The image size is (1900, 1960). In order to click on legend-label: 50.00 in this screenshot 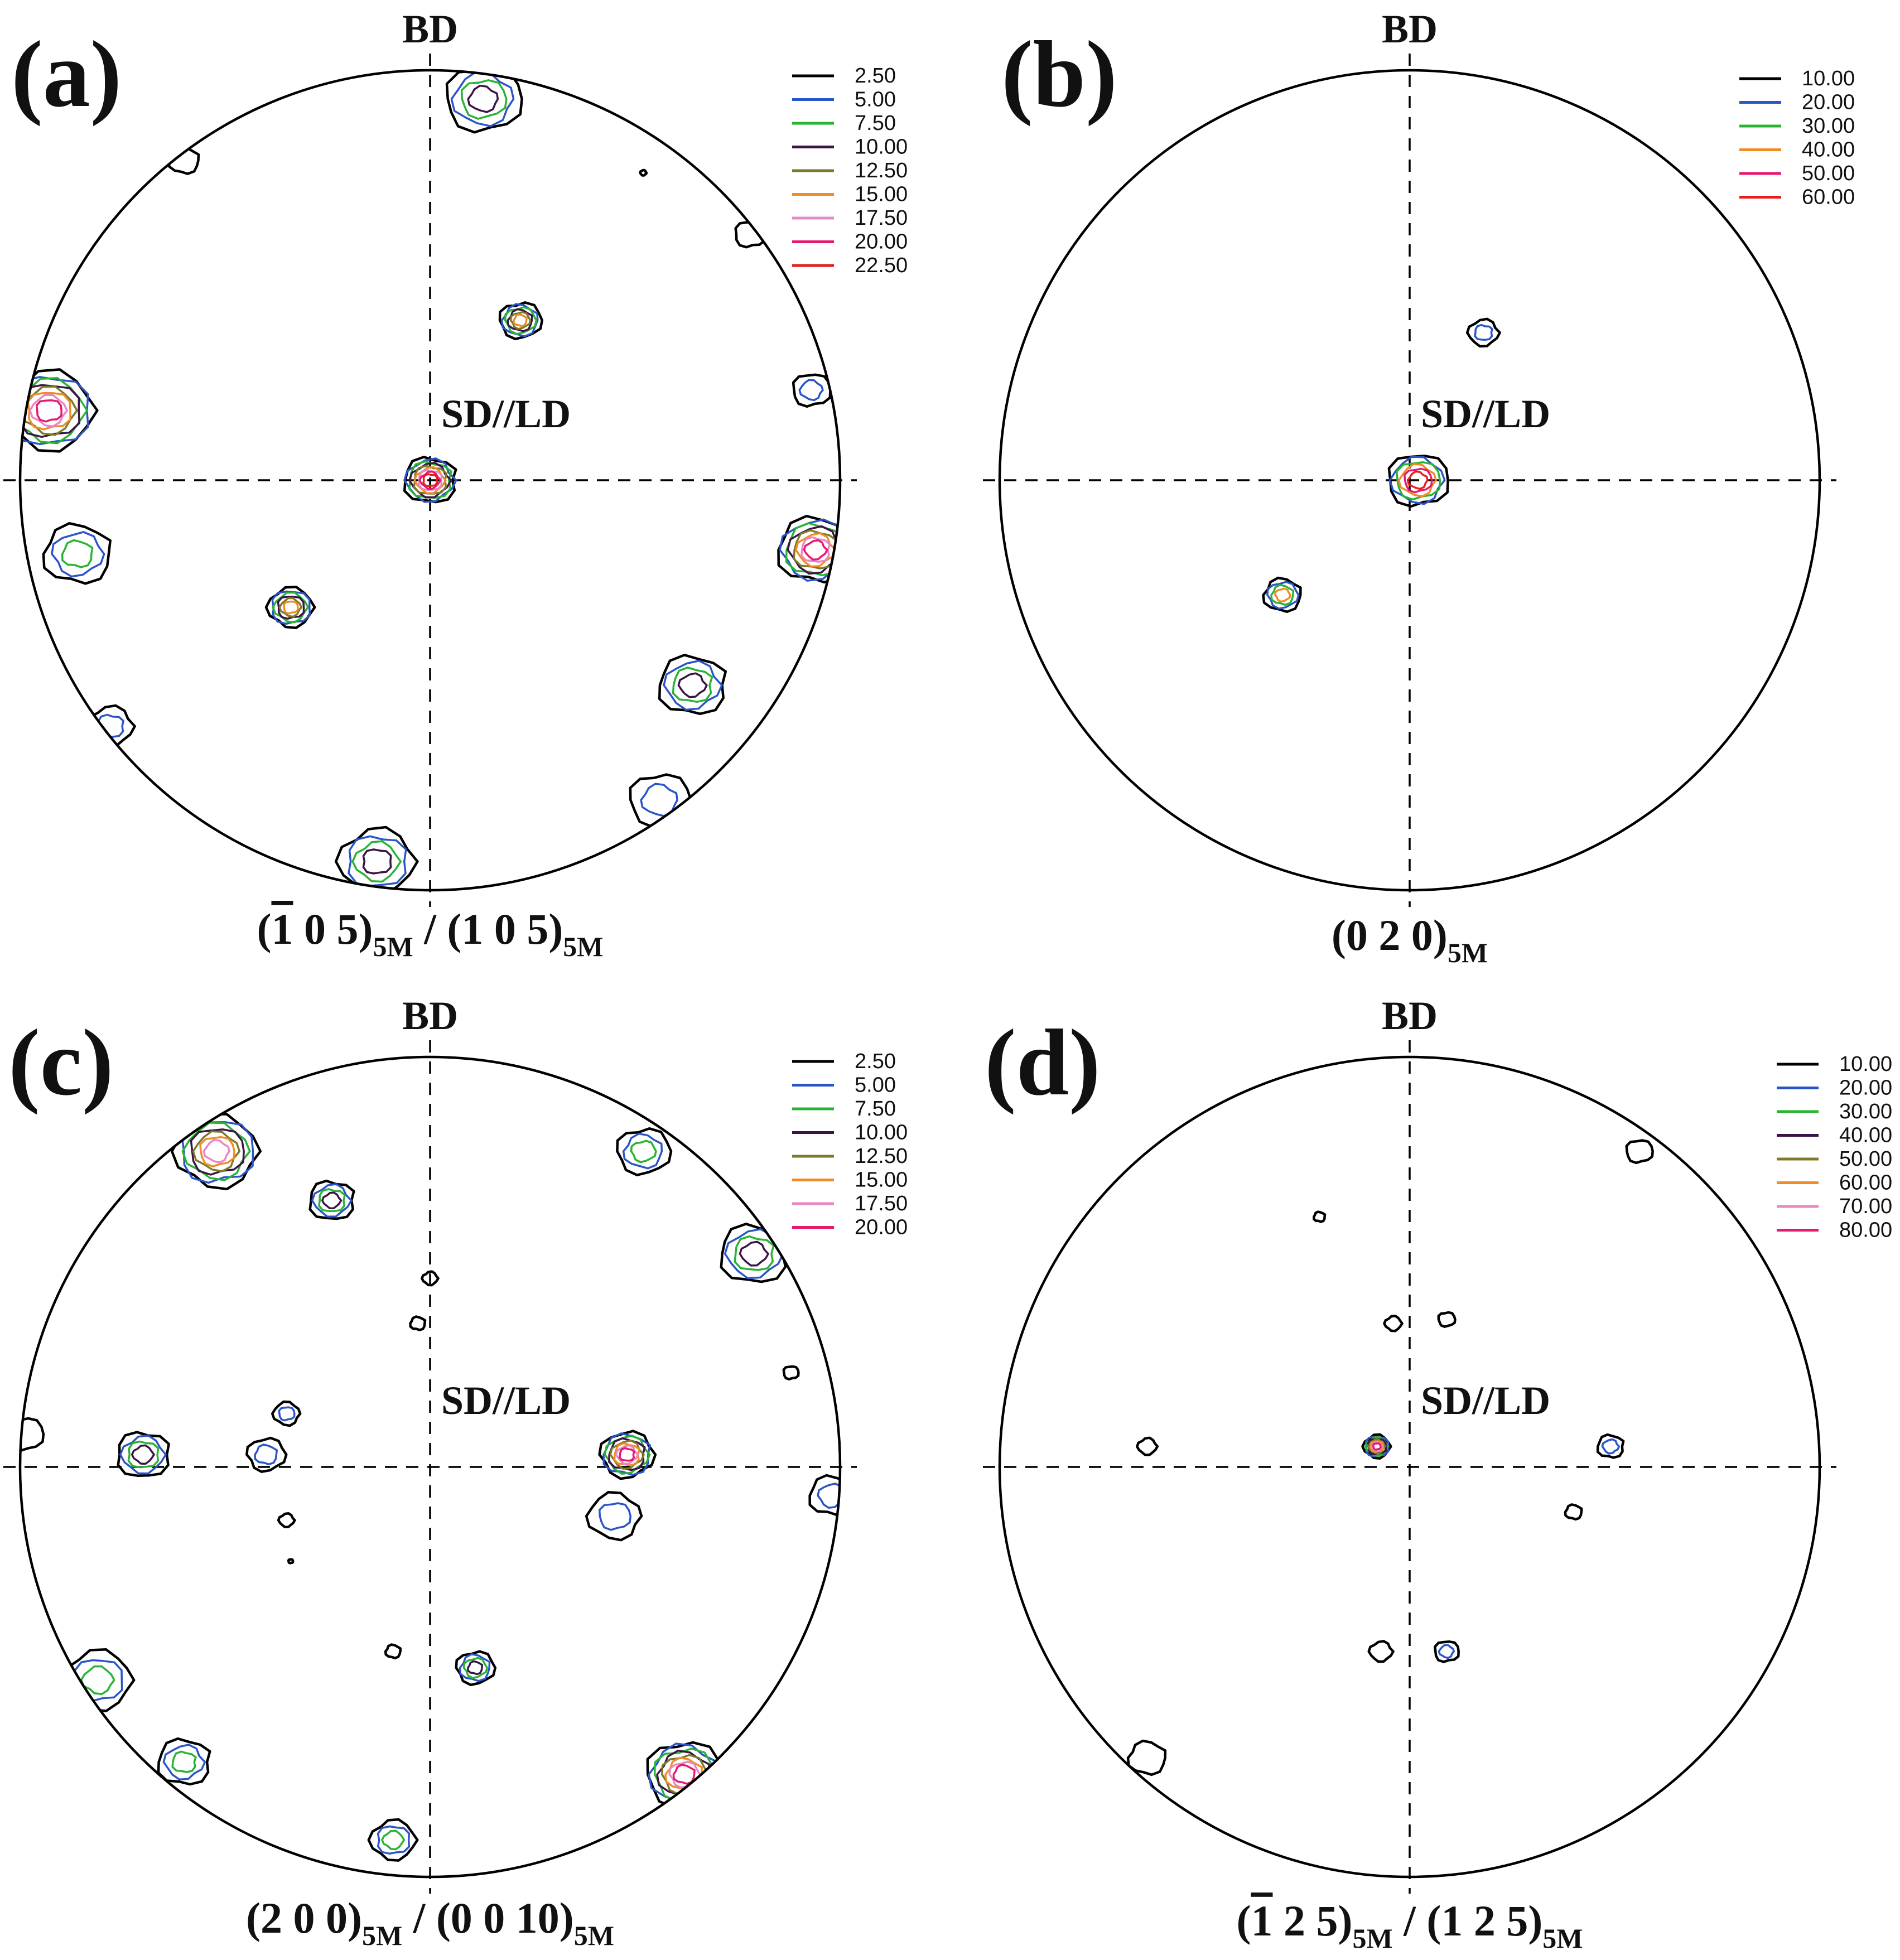, I will do `click(1828, 173)`.